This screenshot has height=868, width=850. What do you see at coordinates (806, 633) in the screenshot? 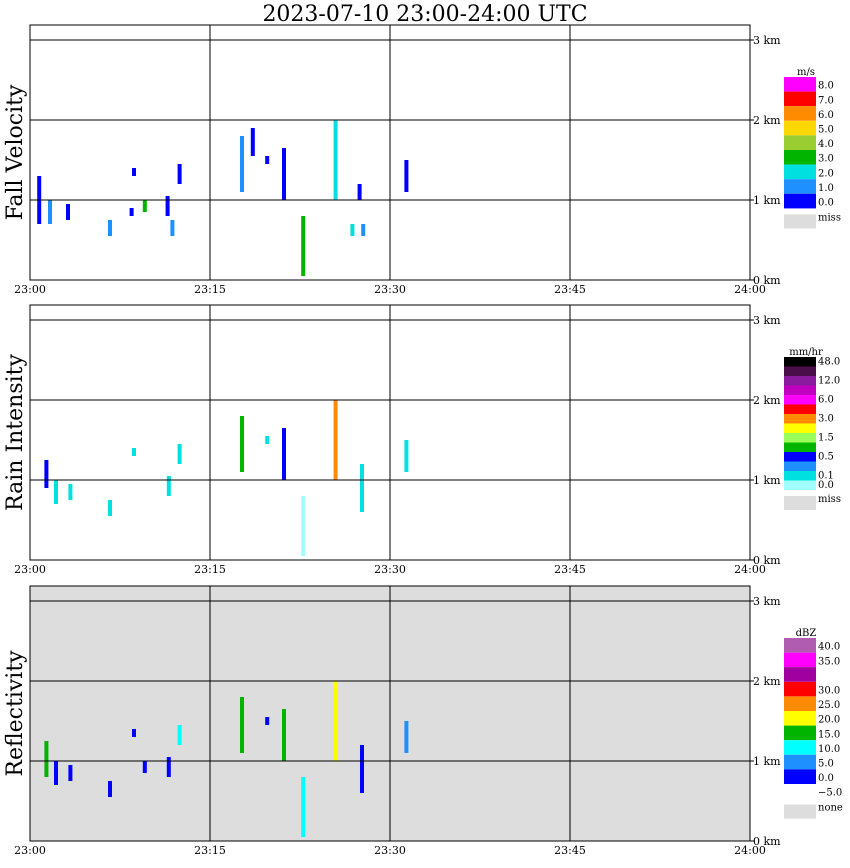
I see `legend-unit: dBZ` at bounding box center [806, 633].